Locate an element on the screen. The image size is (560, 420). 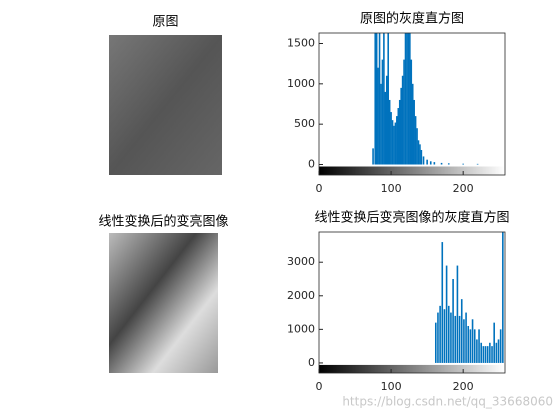
y-tick-label: 1500 is located at coordinates (301, 42).